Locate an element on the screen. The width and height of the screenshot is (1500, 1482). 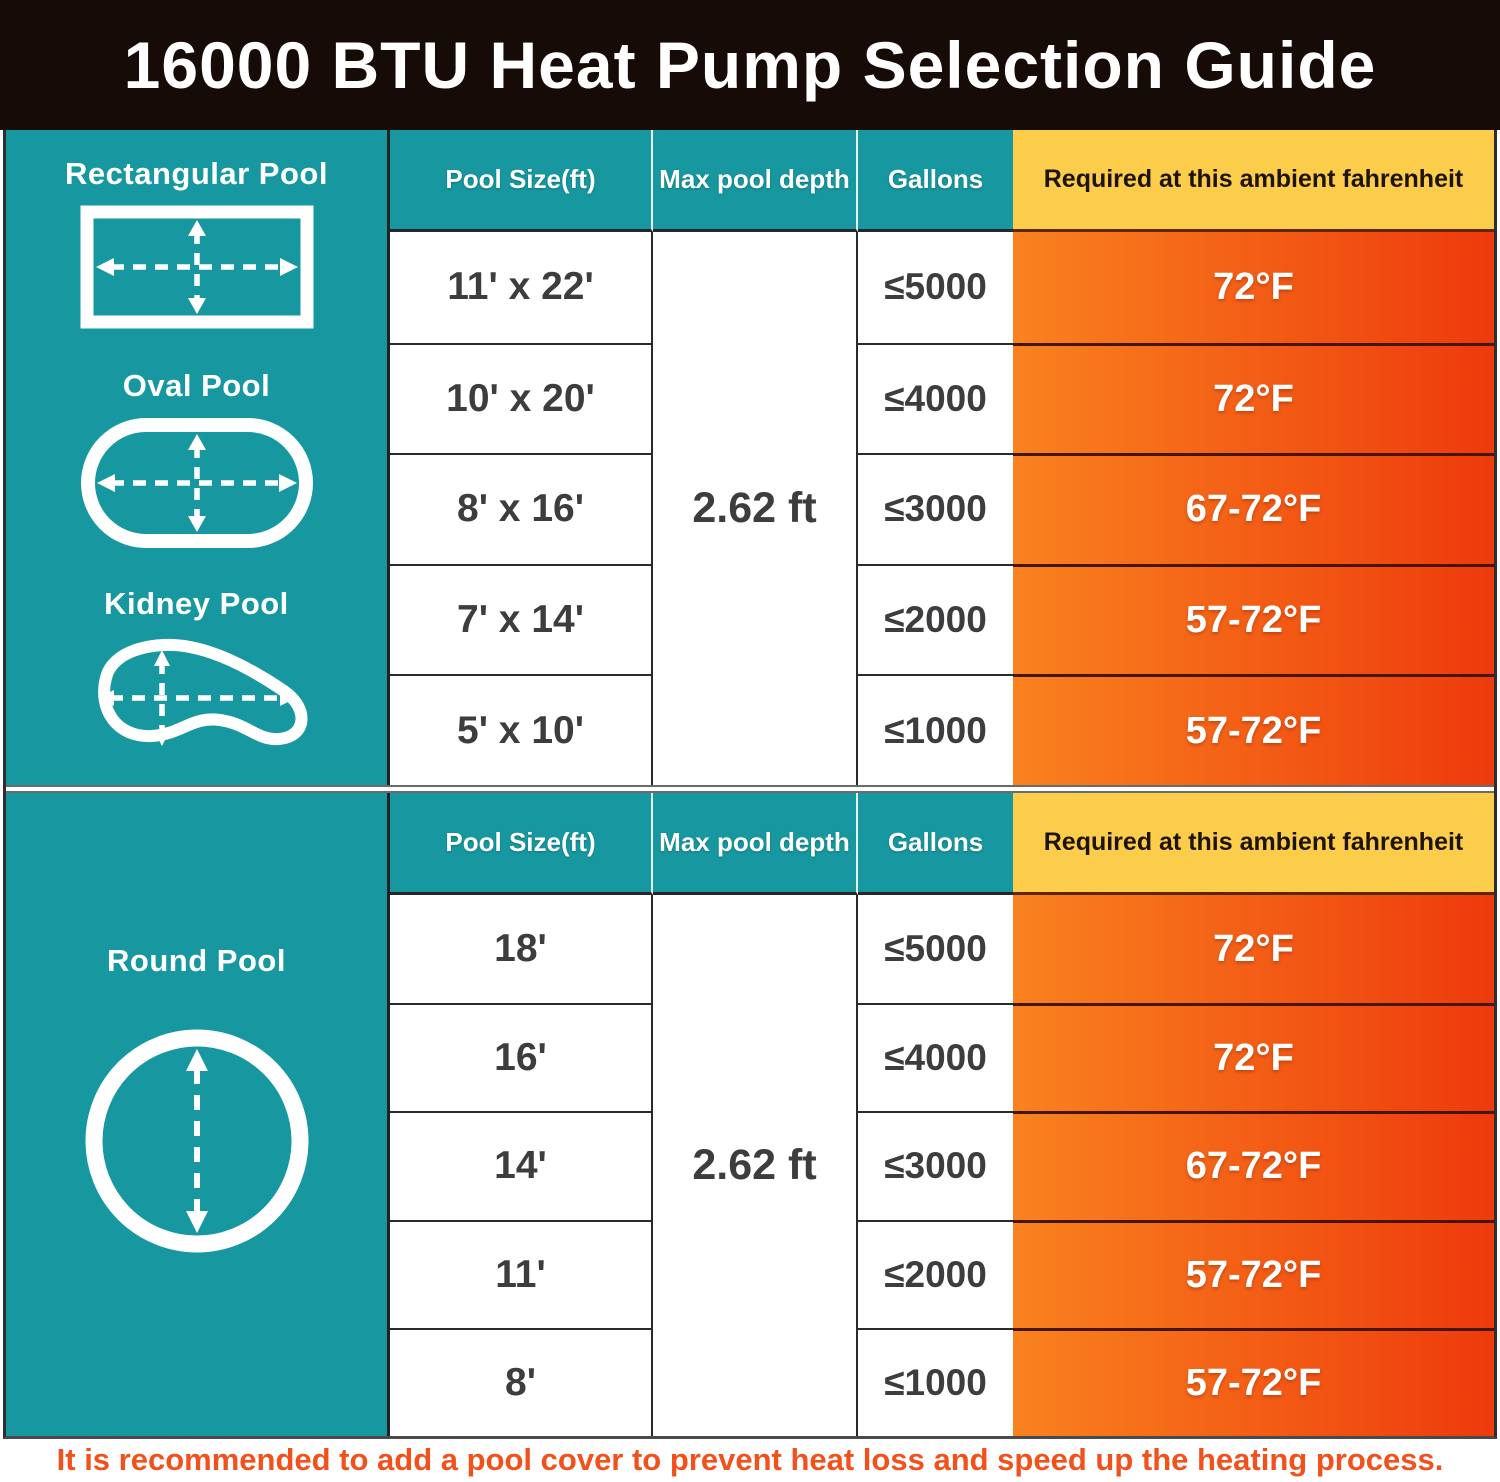
pool-type-round: Round Pool is located at coordinates (197, 1103).